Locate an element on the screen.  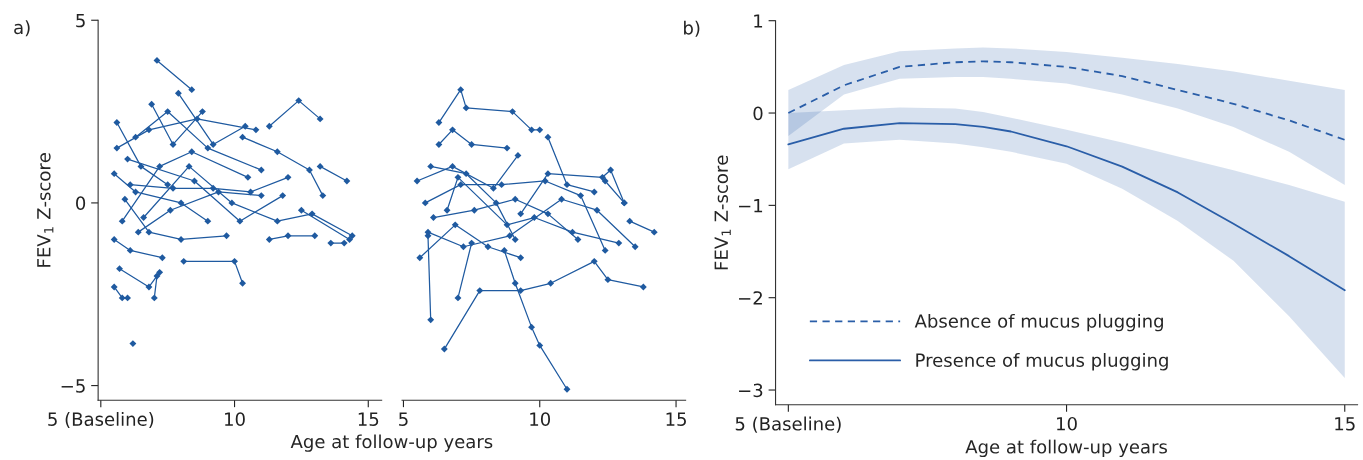
y-tick-label: −3 is located at coordinates (751, 390).